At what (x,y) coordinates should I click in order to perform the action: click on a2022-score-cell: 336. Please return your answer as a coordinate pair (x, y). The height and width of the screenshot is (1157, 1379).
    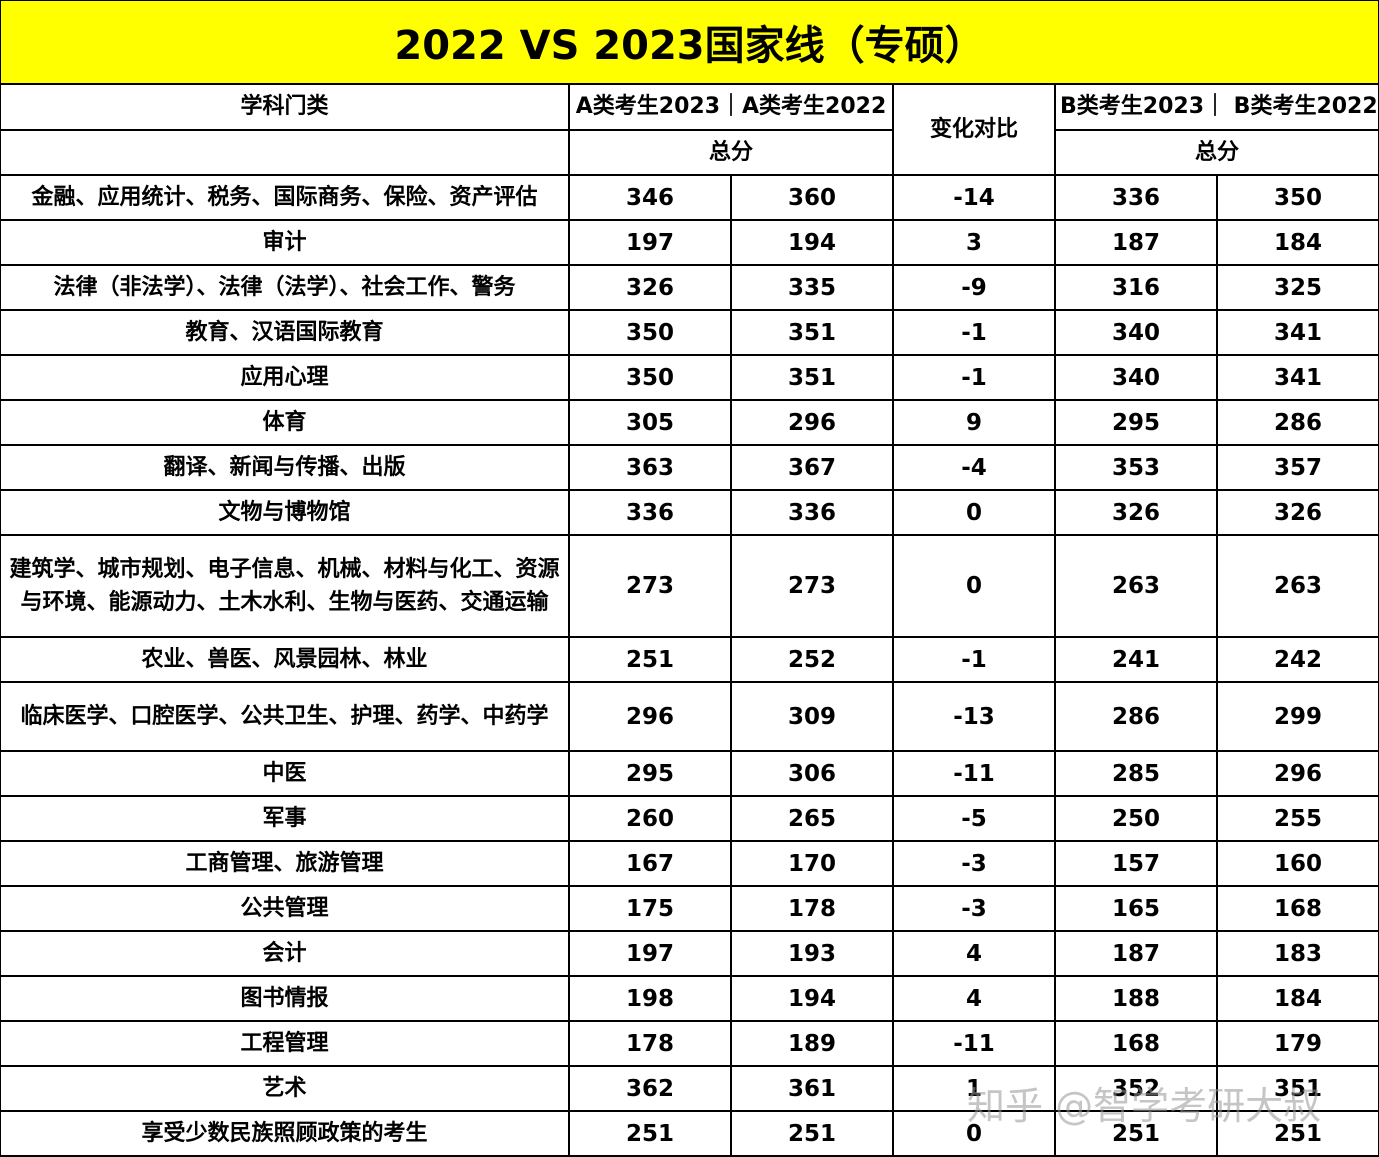
    Looking at the image, I should click on (812, 512).